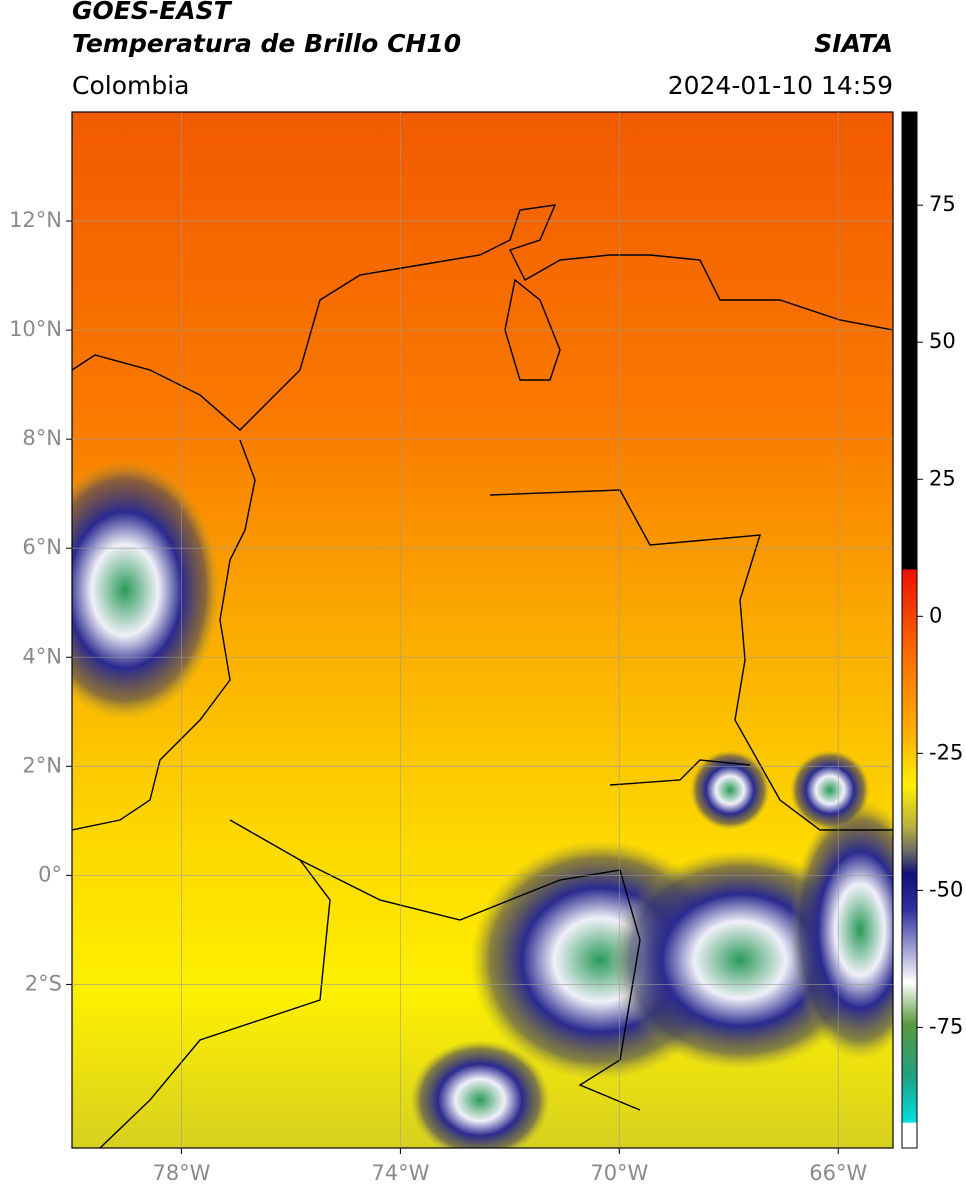 The width and height of the screenshot is (966, 1194). I want to click on lat-tick-label: 8°N, so click(42, 438).